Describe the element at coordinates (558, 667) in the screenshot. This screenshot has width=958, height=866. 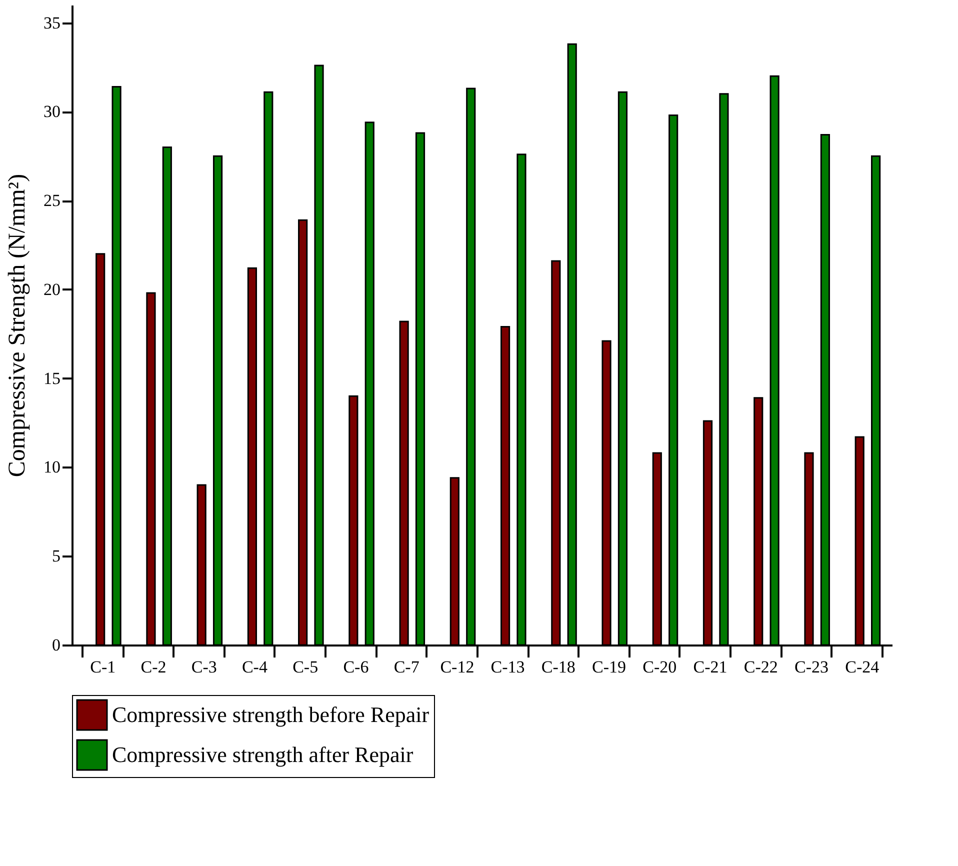
I see `x-tick-label: C-18` at that location.